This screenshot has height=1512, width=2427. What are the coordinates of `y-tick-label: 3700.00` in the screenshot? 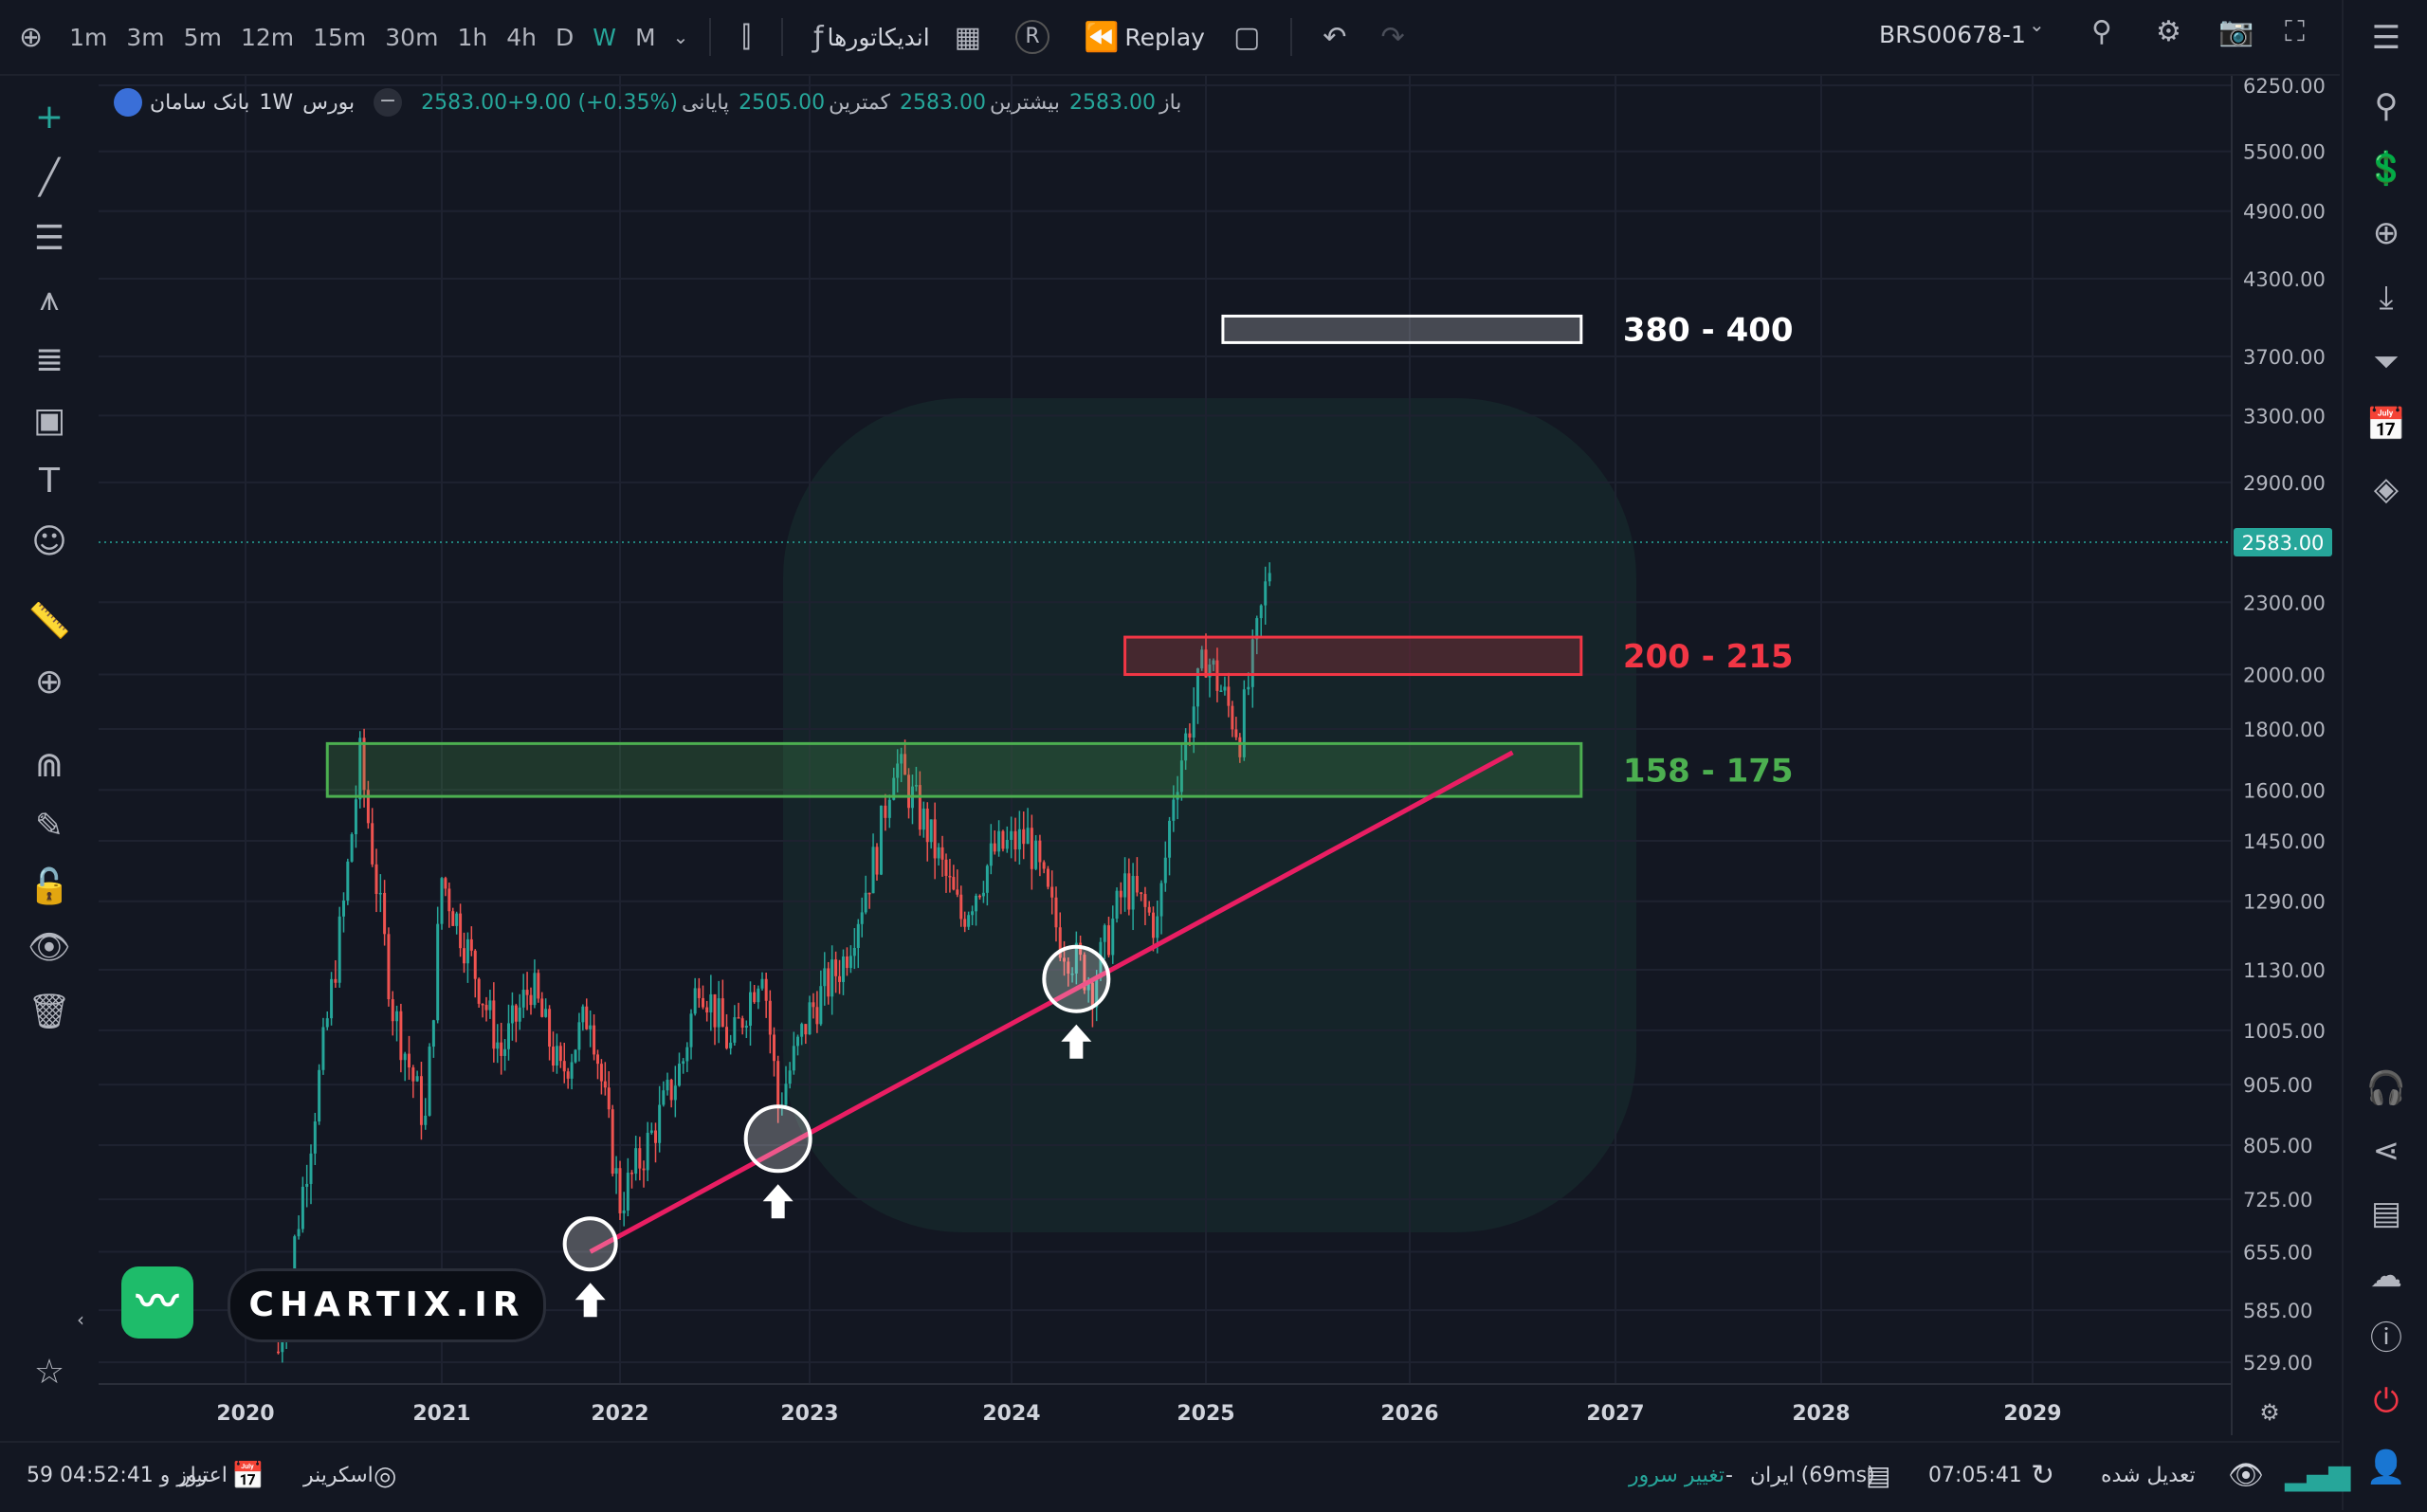 It's located at (2285, 358).